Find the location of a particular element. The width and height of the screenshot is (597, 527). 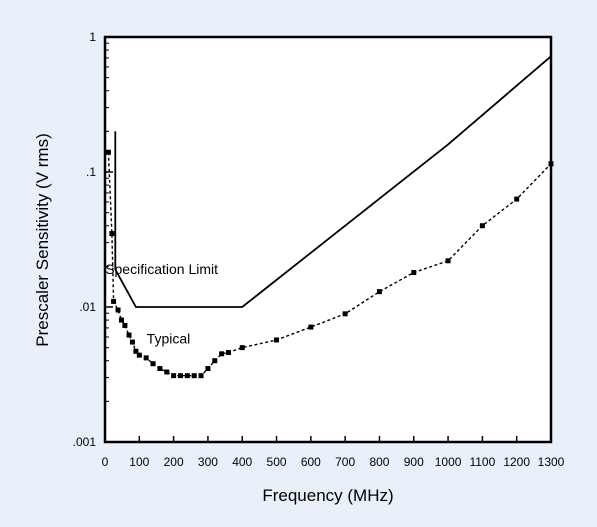

x-tick-label: 800 is located at coordinates (379, 462).